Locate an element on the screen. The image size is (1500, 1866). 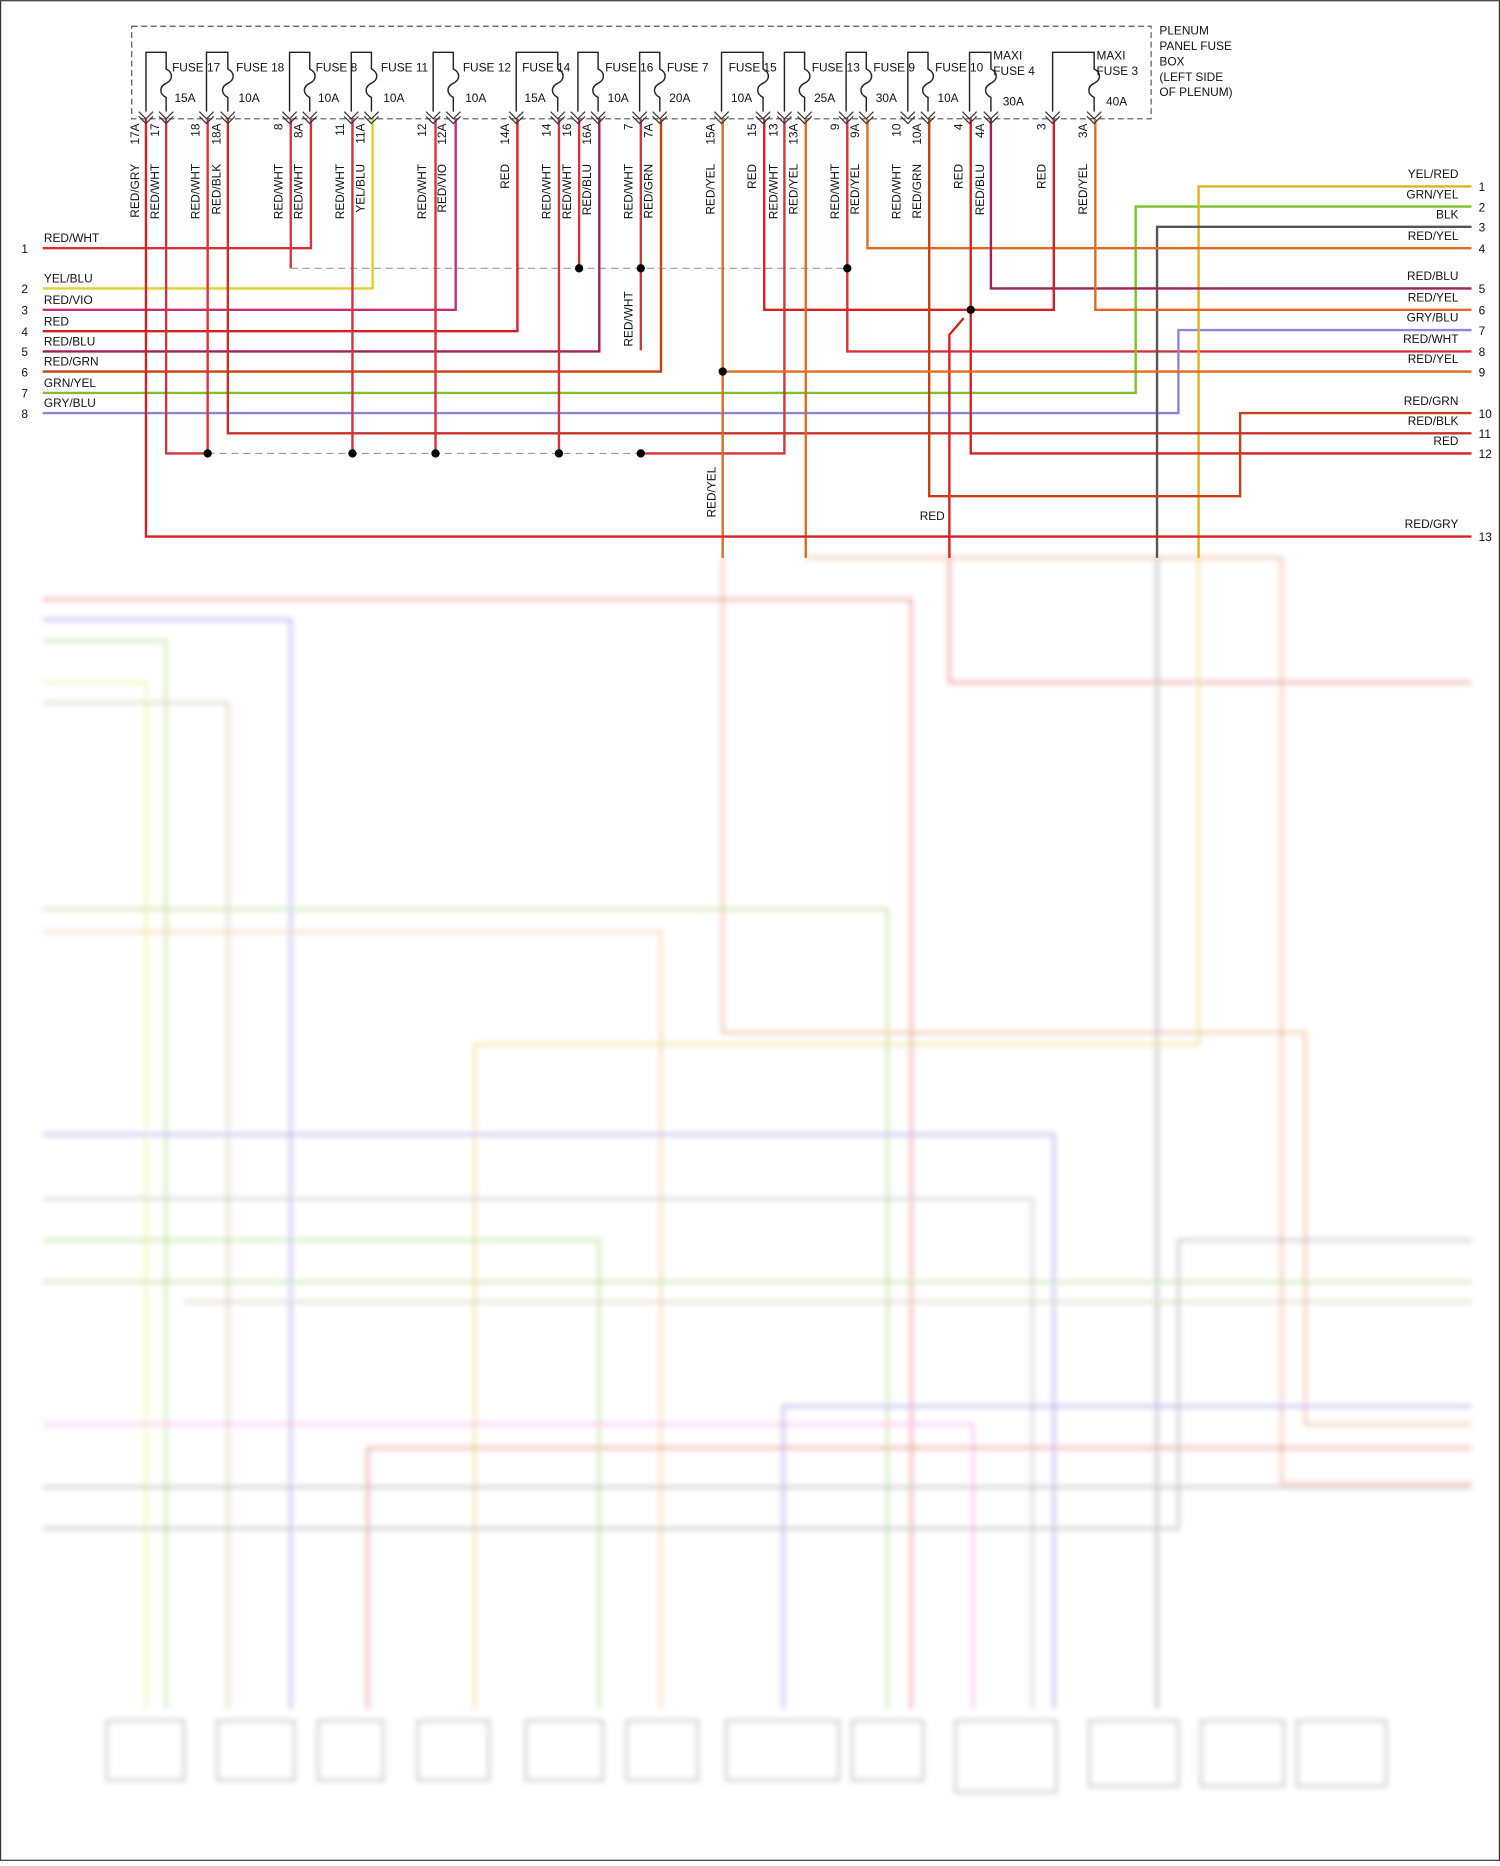
pin-number: 18A is located at coordinates (217, 133).